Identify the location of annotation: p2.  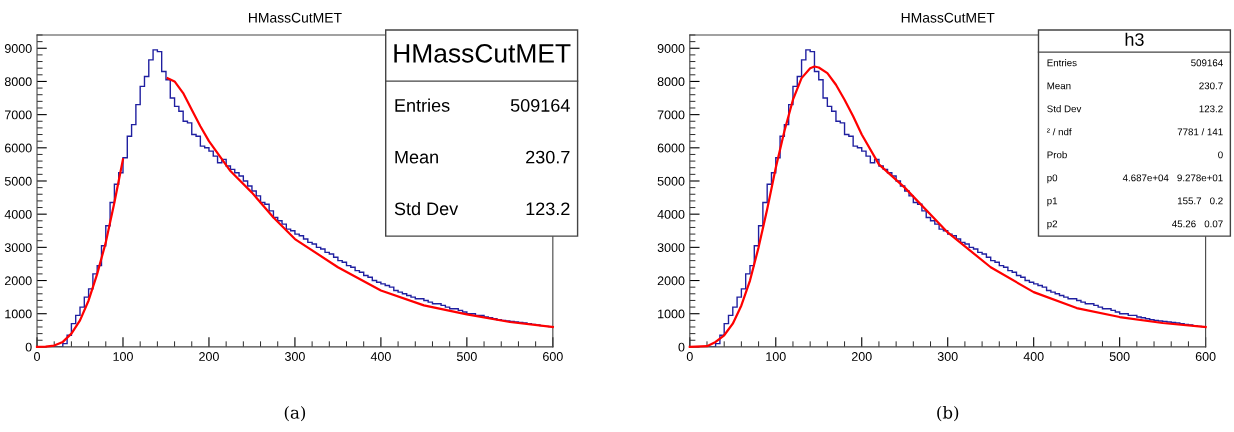
(1052, 225).